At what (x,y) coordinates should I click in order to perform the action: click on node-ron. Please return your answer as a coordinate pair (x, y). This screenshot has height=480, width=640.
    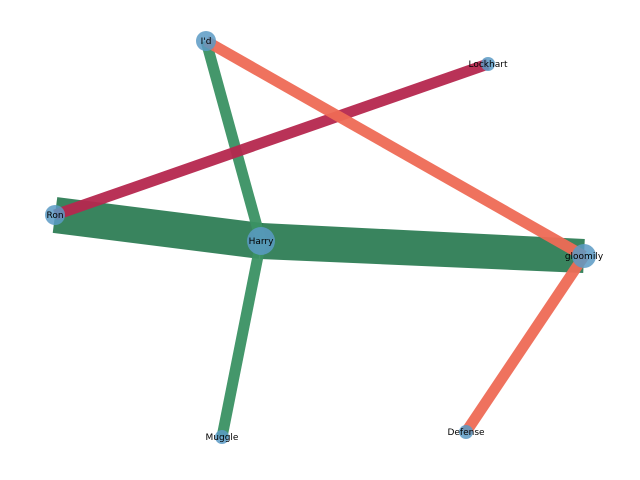
    Looking at the image, I should click on (55, 215).